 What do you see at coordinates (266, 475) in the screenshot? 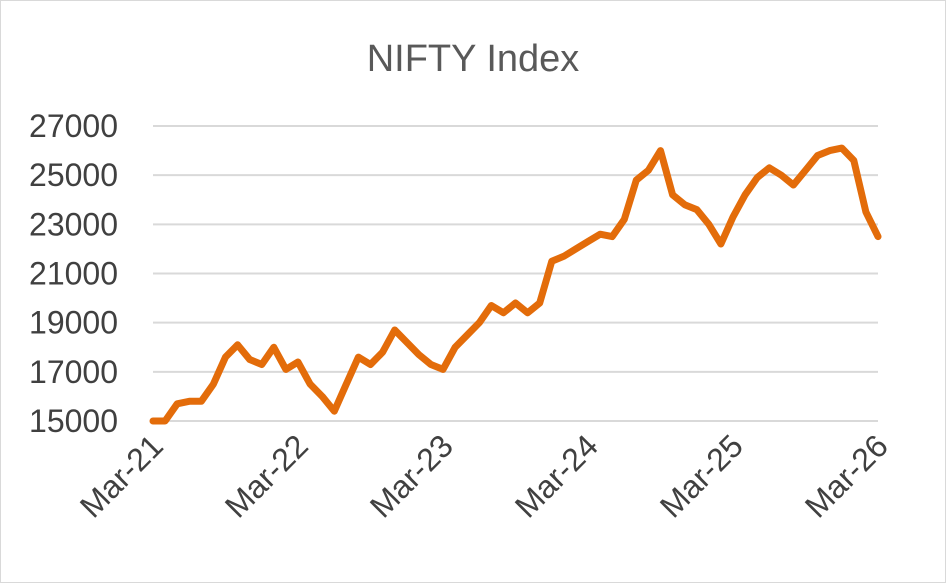
I see `x-tick-label: Mar-22` at bounding box center [266, 475].